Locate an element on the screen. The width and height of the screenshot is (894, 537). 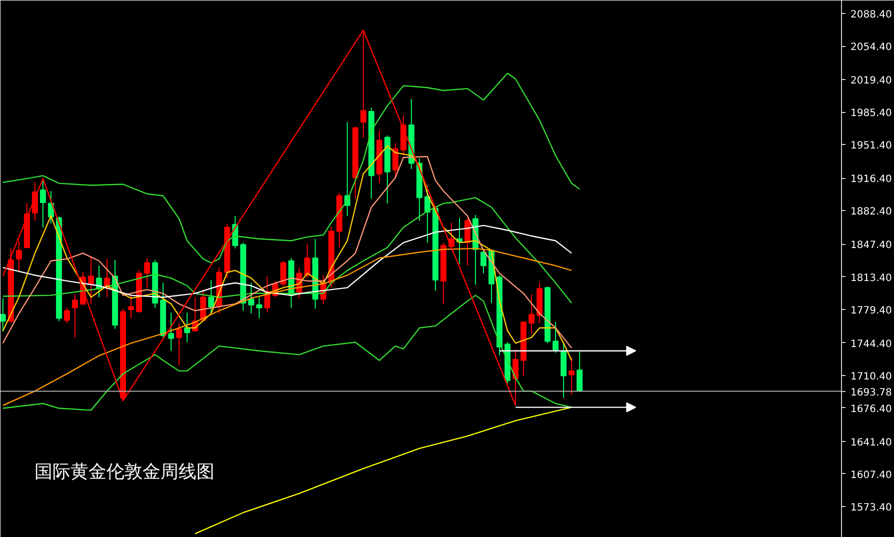
ref-line-label: 1693.78 is located at coordinates (871, 392).